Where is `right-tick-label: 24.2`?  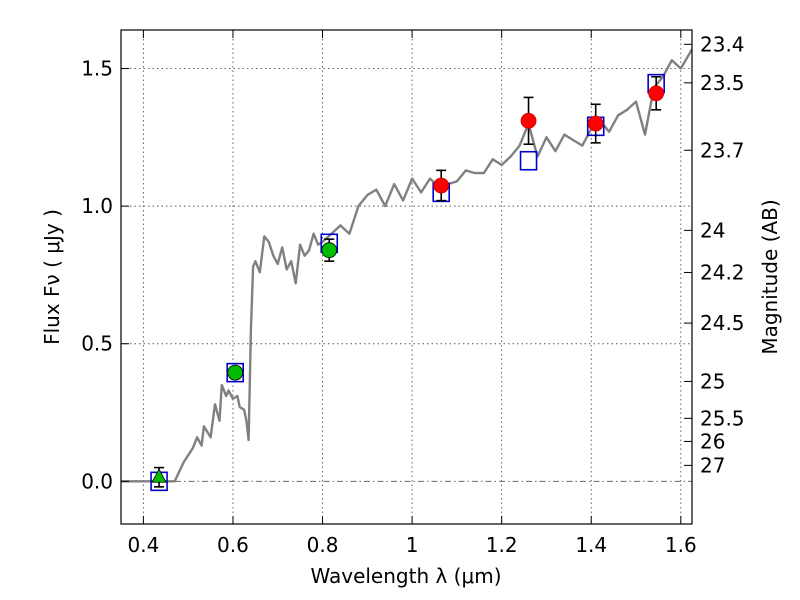 right-tick-label: 24.2 is located at coordinates (722, 272).